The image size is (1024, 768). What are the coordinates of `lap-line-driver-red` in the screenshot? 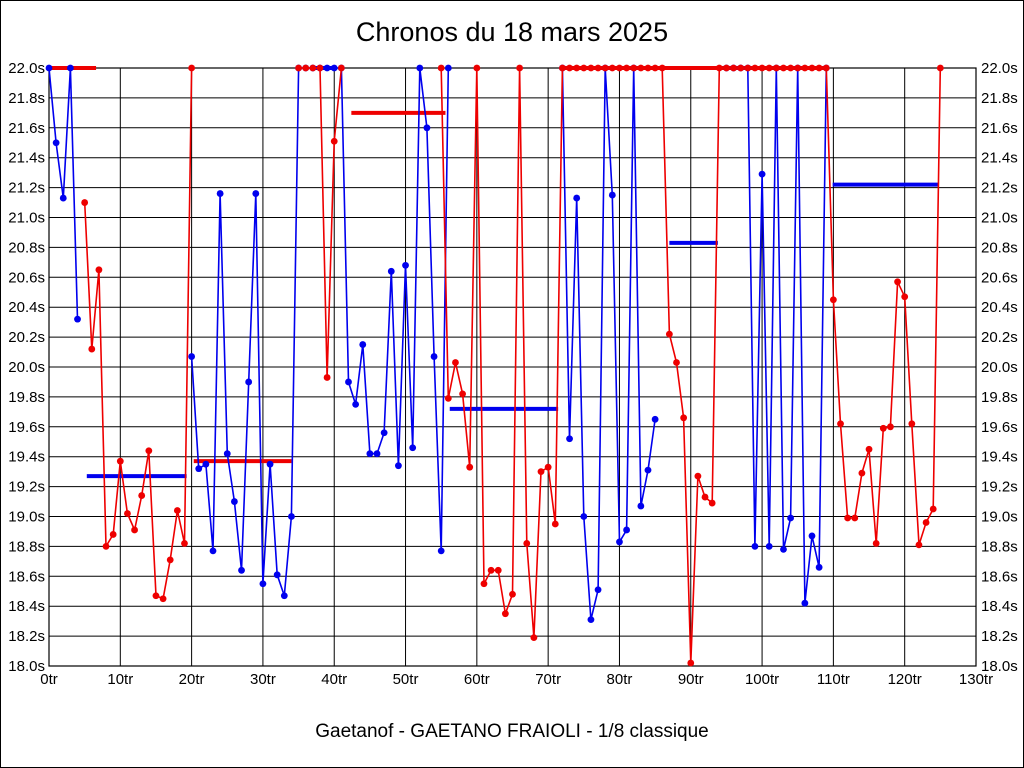 It's located at (138, 333).